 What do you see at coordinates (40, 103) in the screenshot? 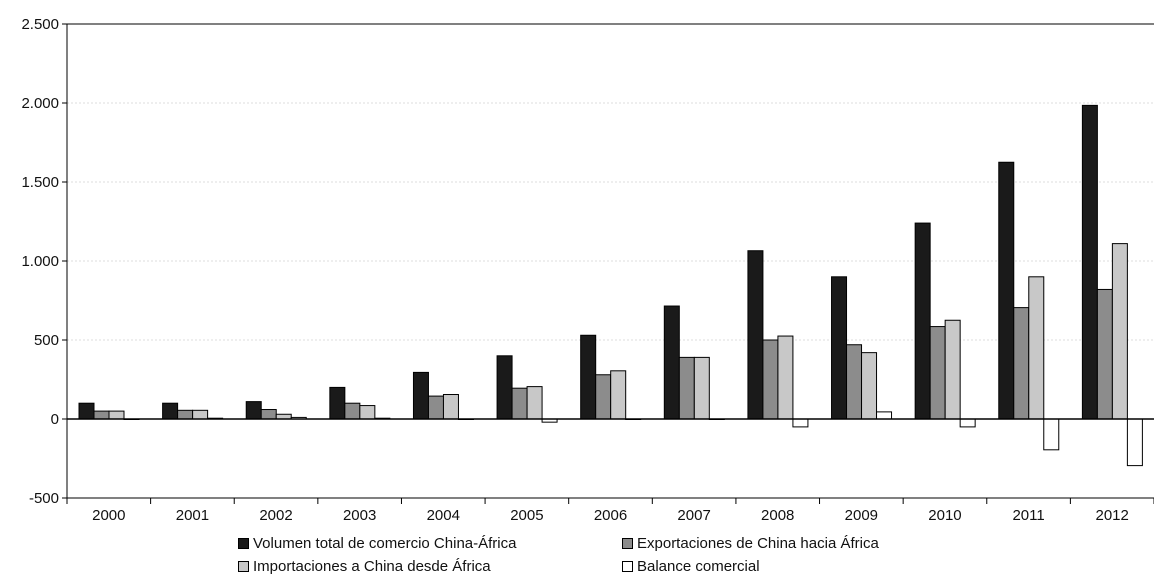
I see `y-tick-label: 2.000` at bounding box center [40, 103].